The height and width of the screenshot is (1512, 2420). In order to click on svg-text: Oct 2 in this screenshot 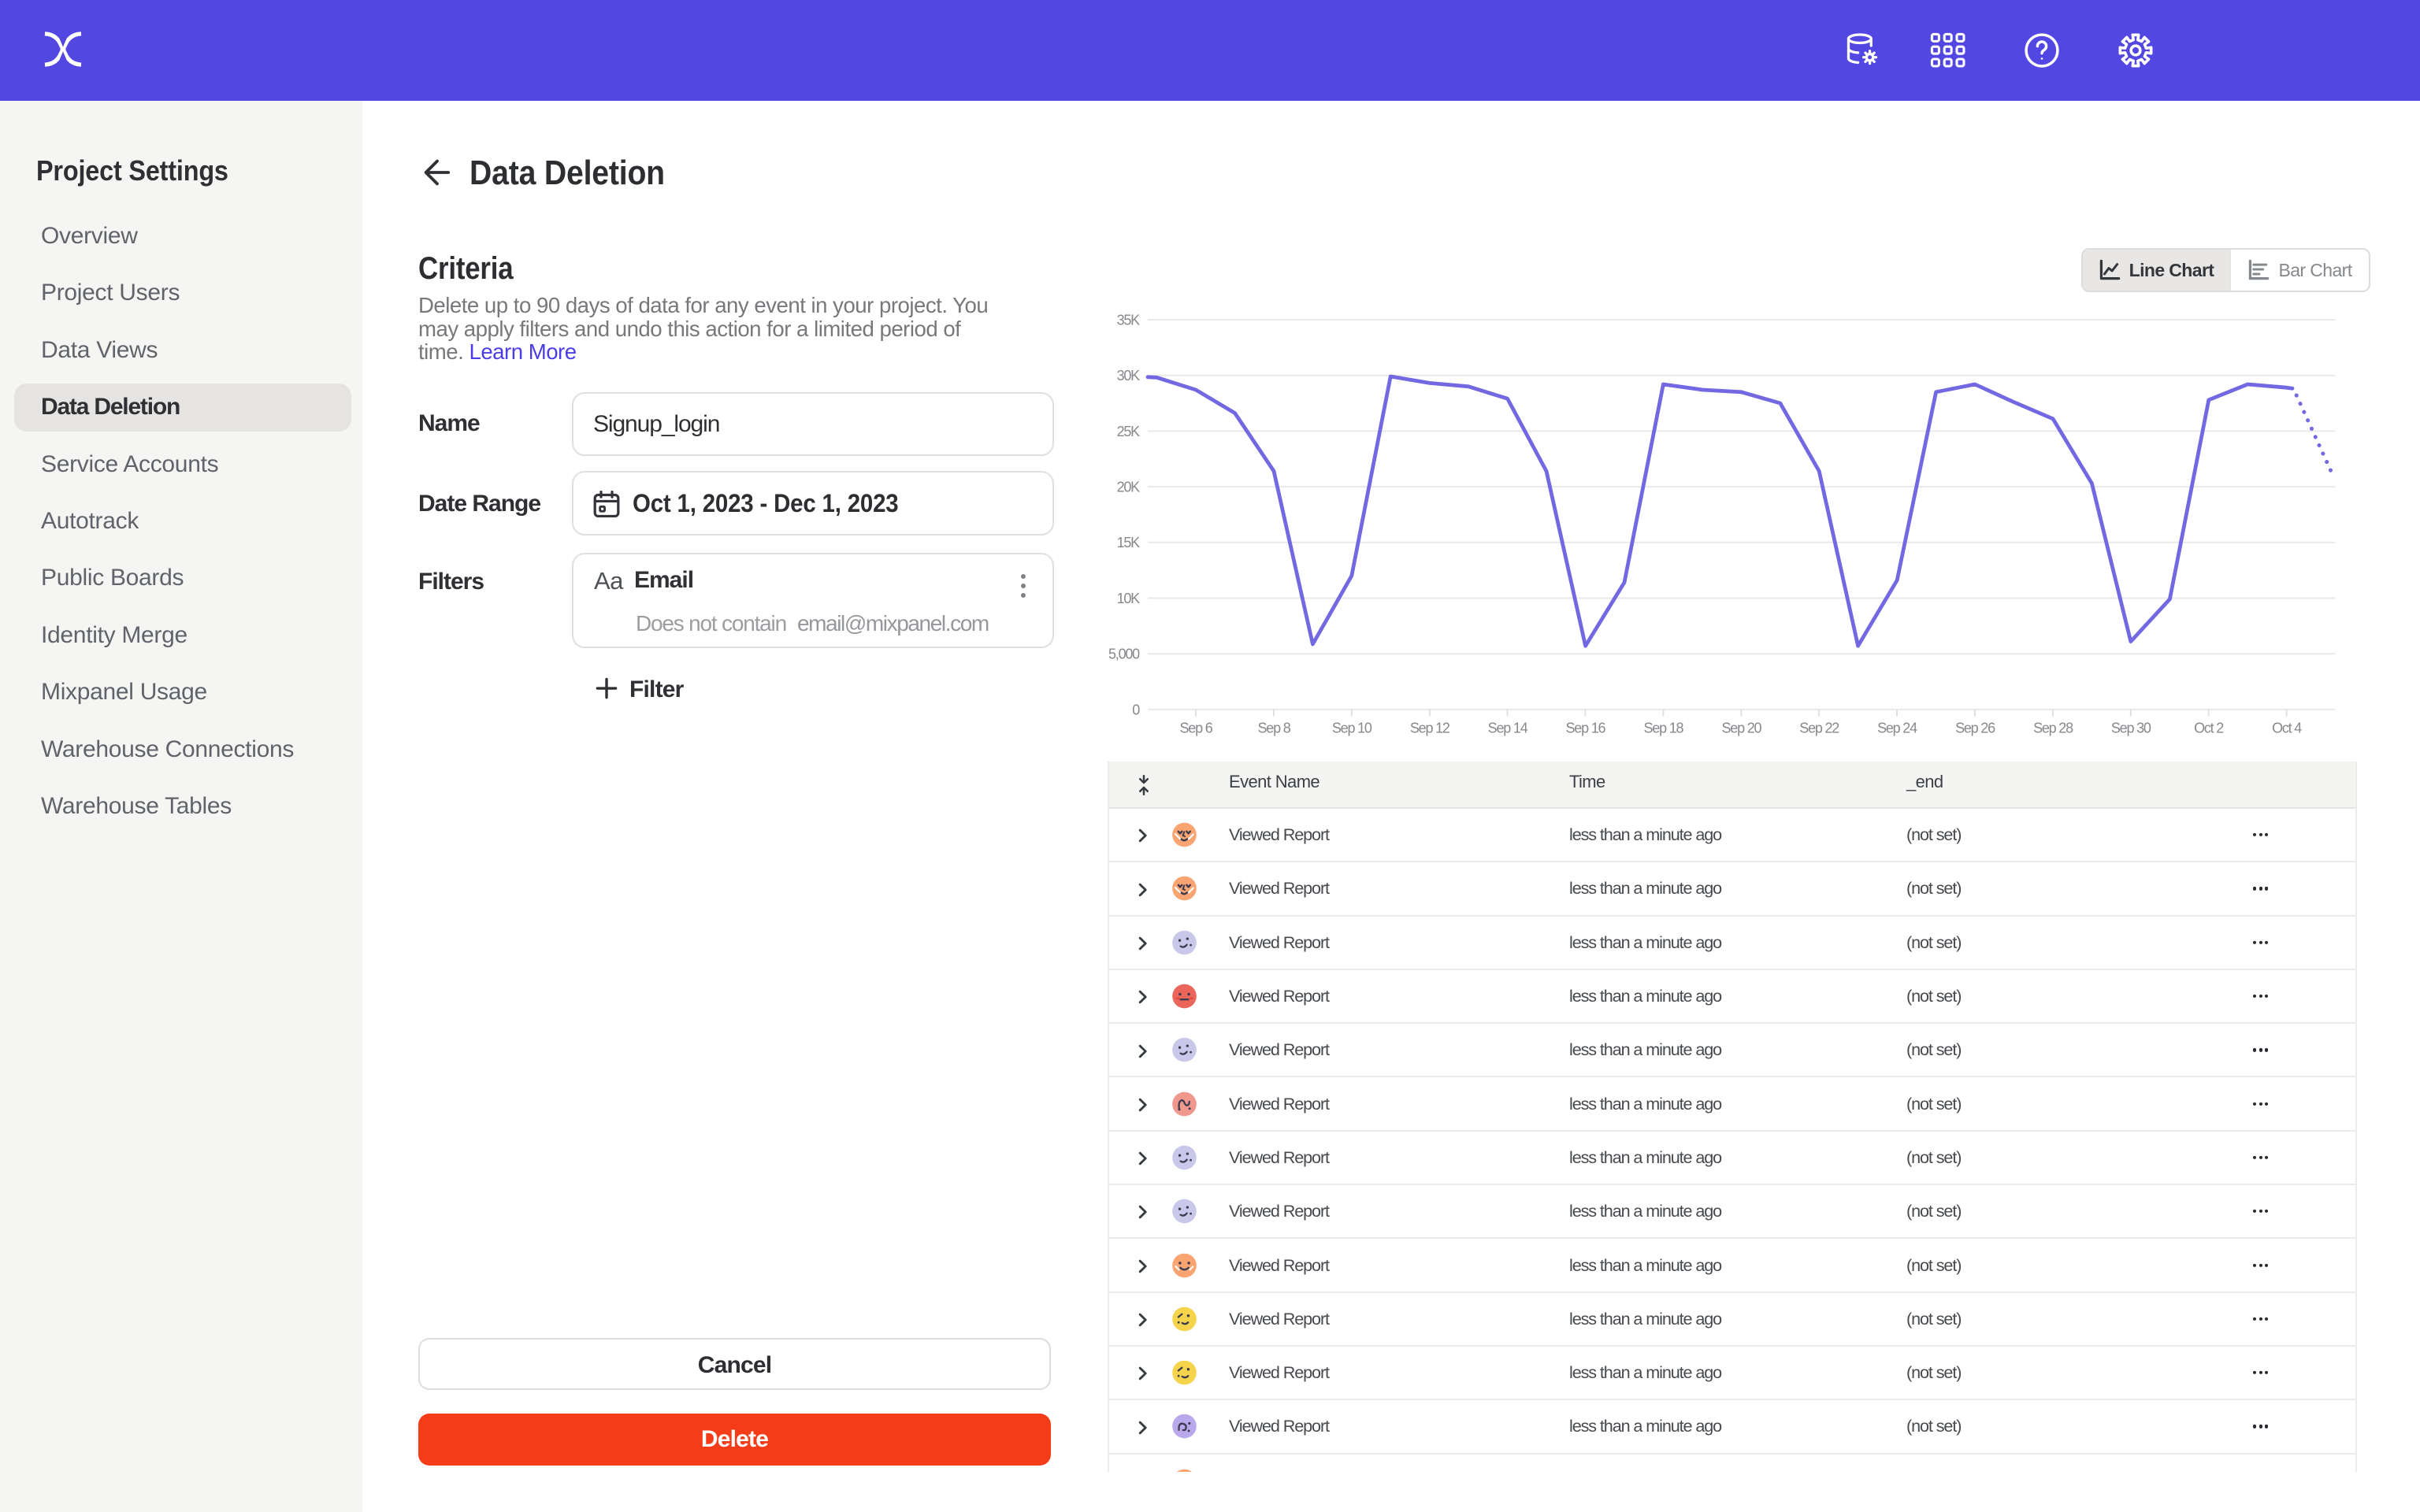, I will do `click(2209, 728)`.